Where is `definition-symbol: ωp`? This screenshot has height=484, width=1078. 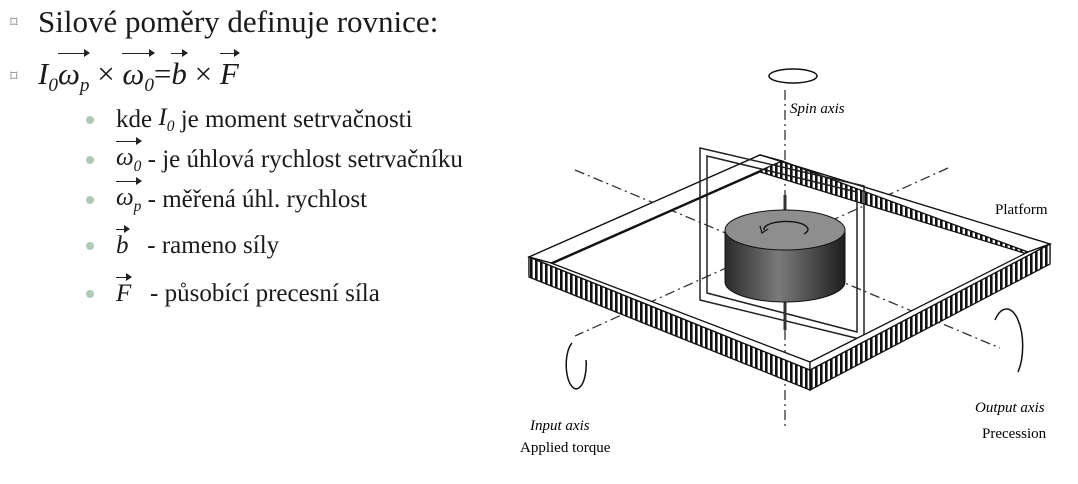
definition-symbol: ωp is located at coordinates (129, 196).